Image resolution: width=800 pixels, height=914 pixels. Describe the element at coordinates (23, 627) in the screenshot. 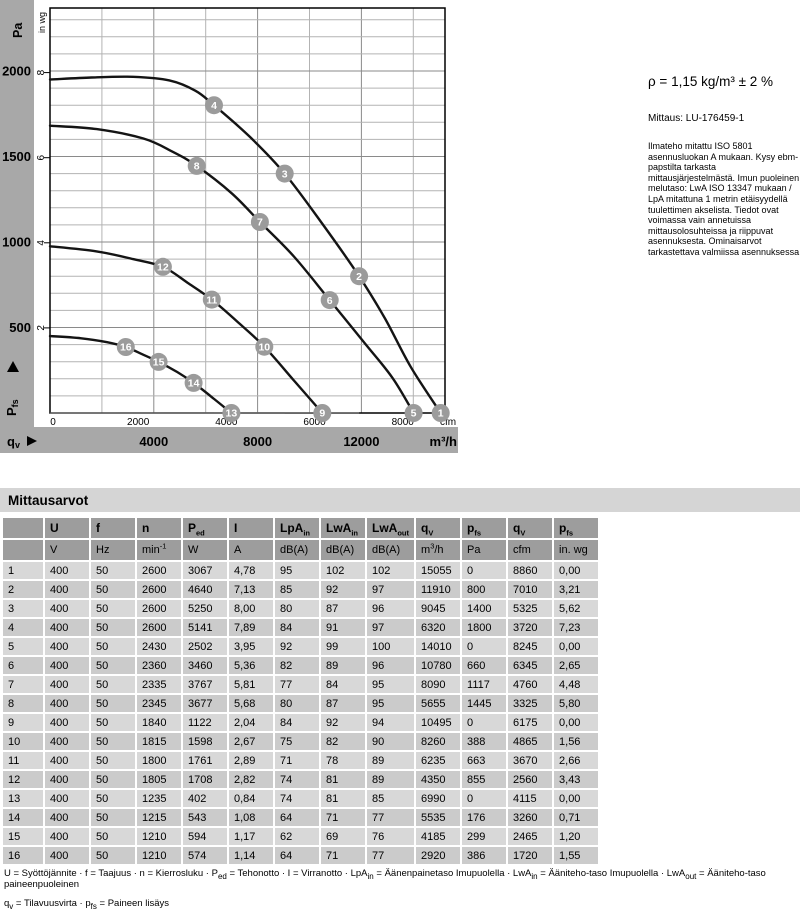

I see `row-number-cell: 4` at that location.